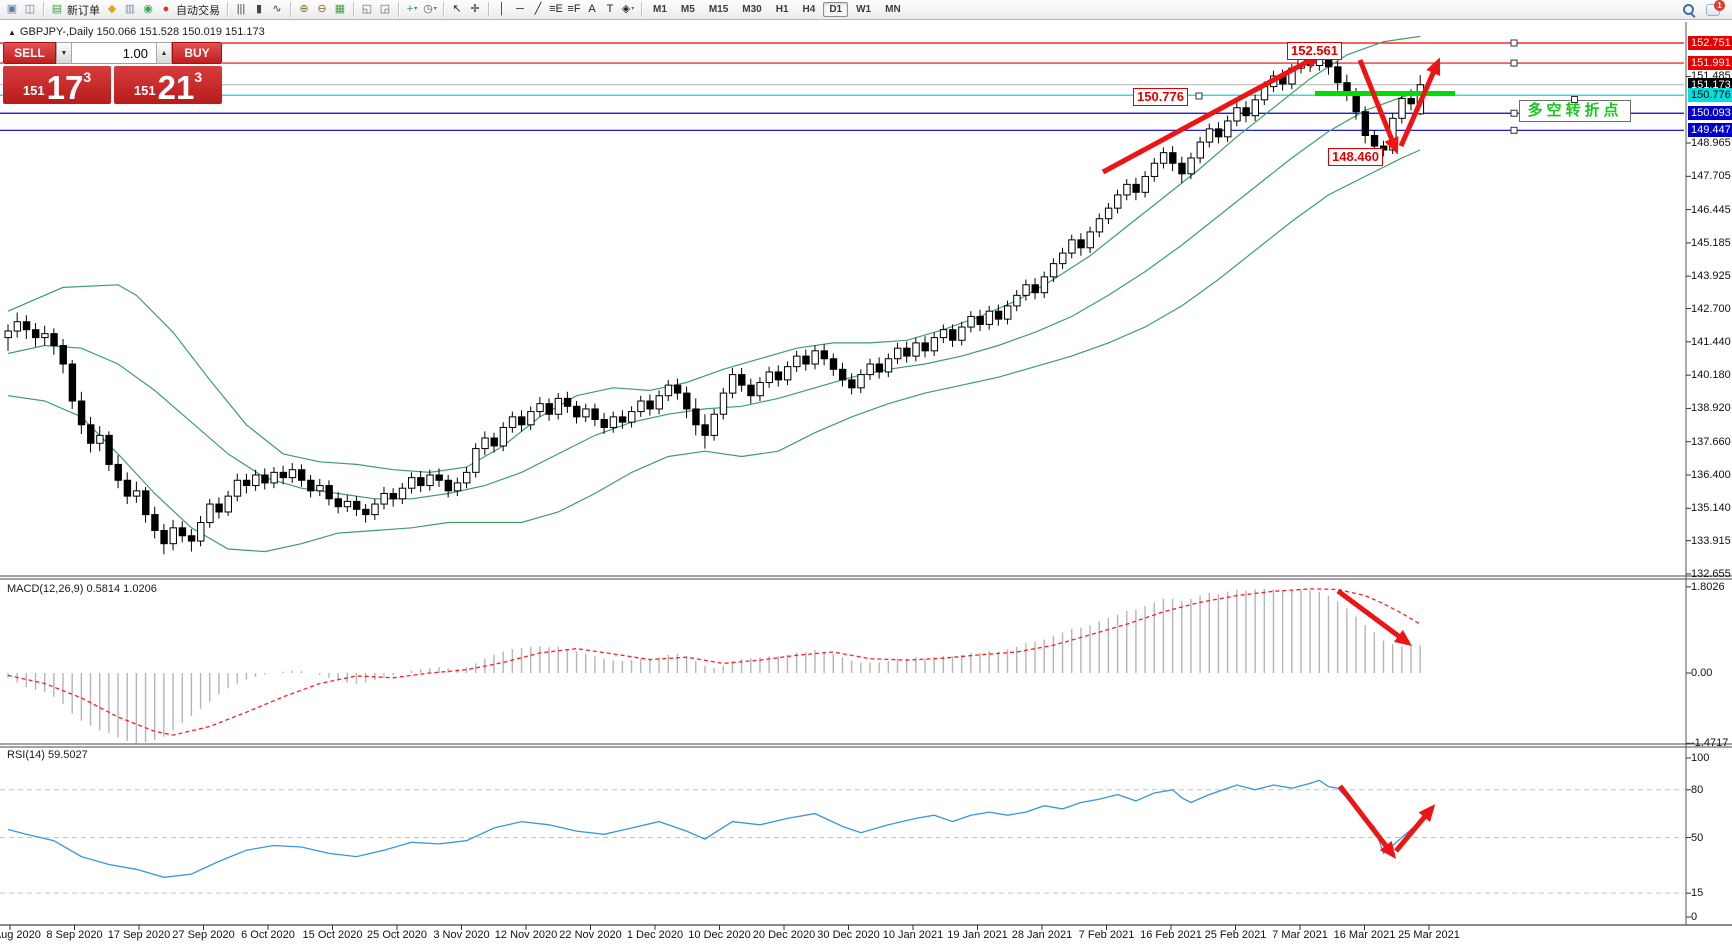 The height and width of the screenshot is (944, 1732). What do you see at coordinates (412, 9) in the screenshot?
I see `add-indicator-icon: + ▾` at bounding box center [412, 9].